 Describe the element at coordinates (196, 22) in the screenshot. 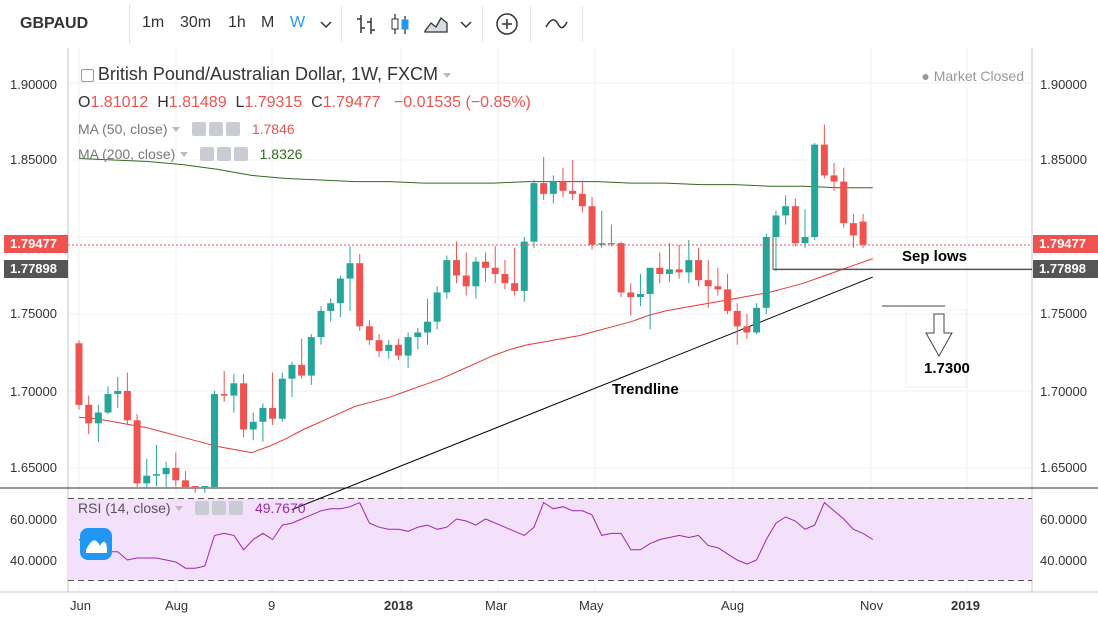

I see `timeframe-30m: 30m` at that location.